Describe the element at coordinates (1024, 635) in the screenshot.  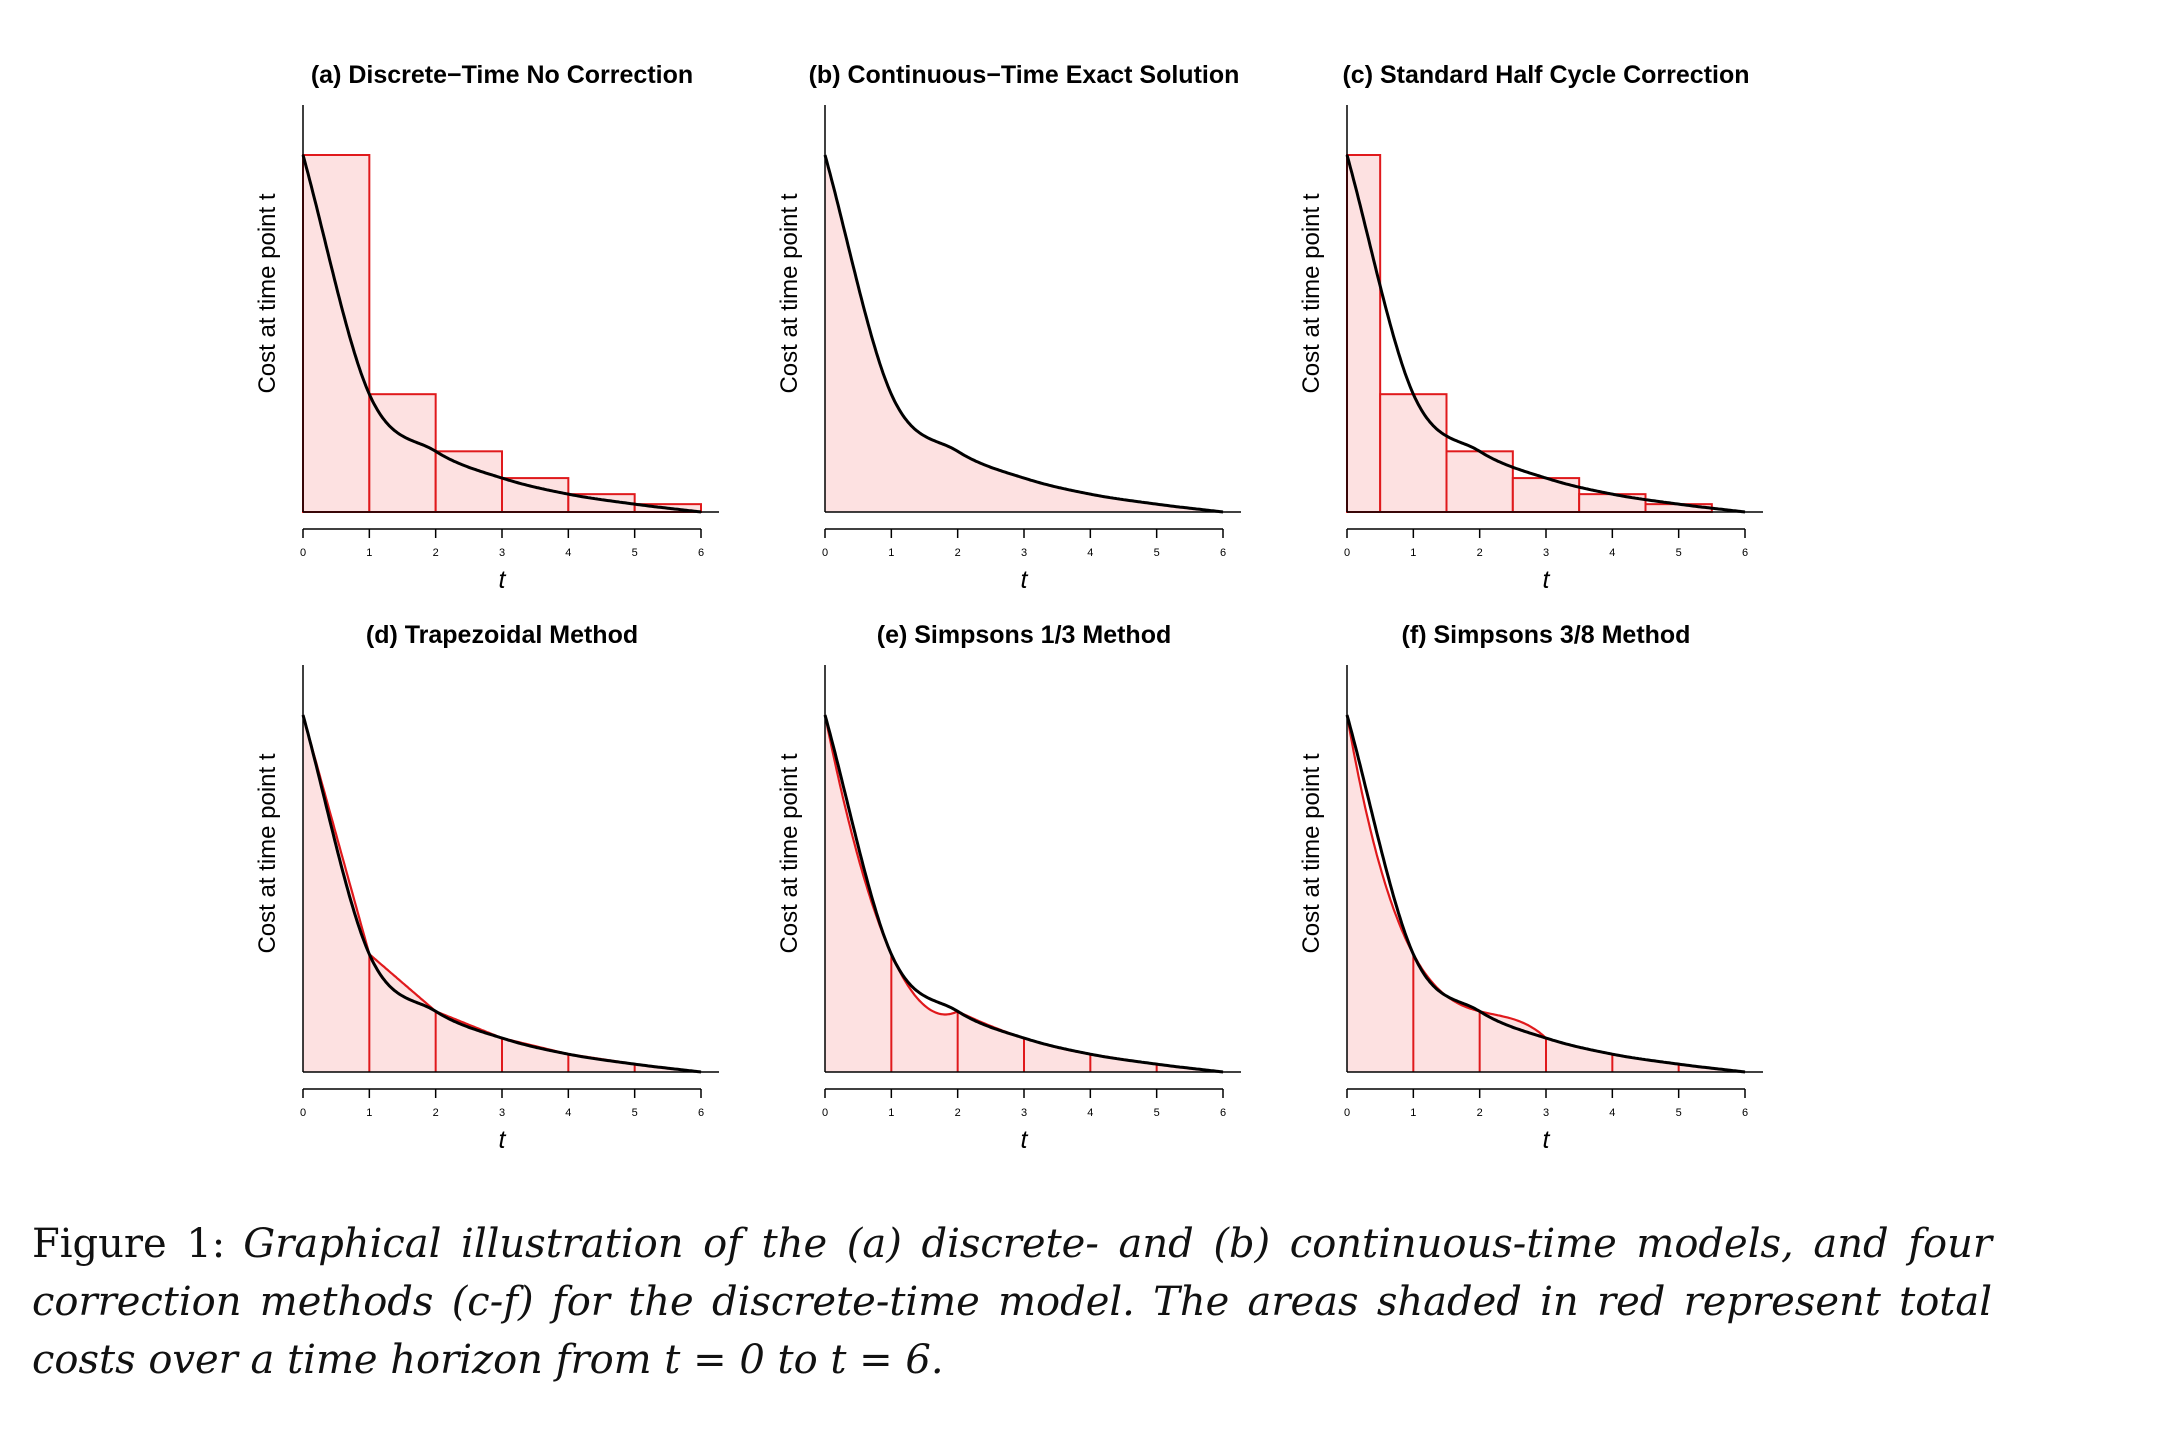
I see `chart-title: (e) Simpsons 1/3 Method` at that location.